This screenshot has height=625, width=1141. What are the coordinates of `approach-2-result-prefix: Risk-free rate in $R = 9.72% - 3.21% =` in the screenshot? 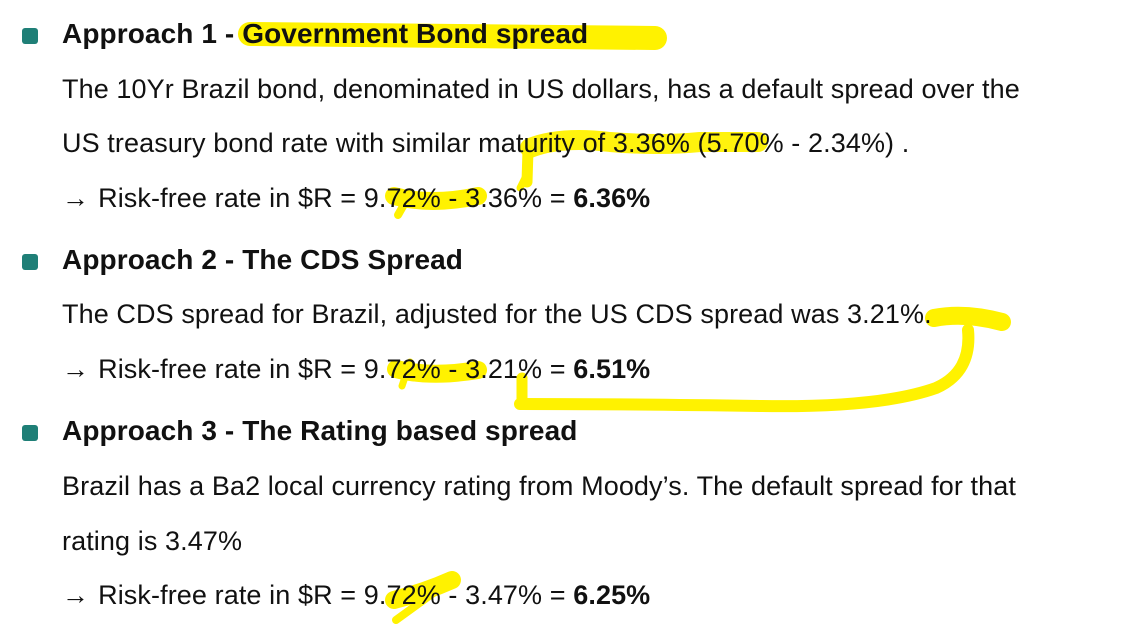 It's located at (336, 369).